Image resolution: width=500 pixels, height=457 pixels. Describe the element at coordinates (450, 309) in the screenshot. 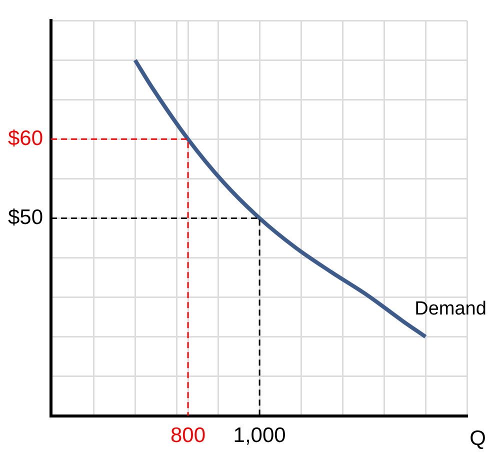

I see `series-label: Demand` at that location.